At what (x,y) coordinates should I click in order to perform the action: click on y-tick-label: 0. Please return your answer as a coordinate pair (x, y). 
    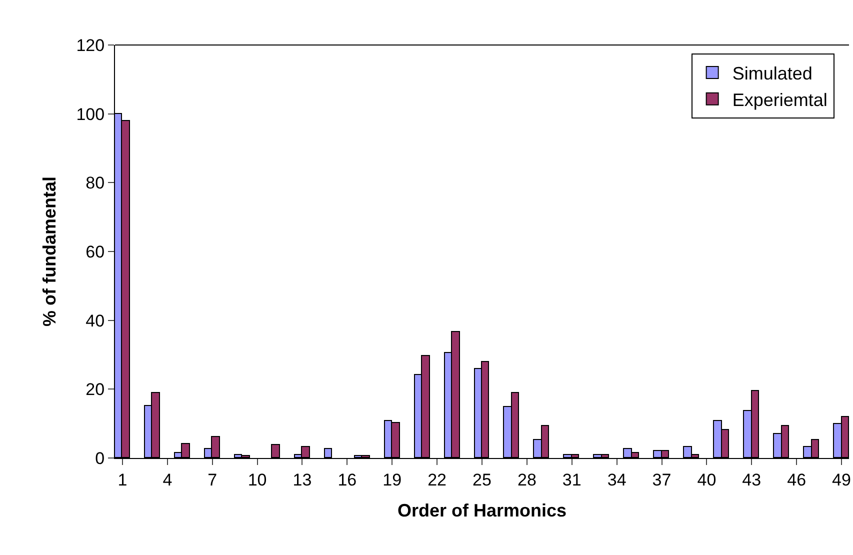
    Looking at the image, I should click on (100, 458).